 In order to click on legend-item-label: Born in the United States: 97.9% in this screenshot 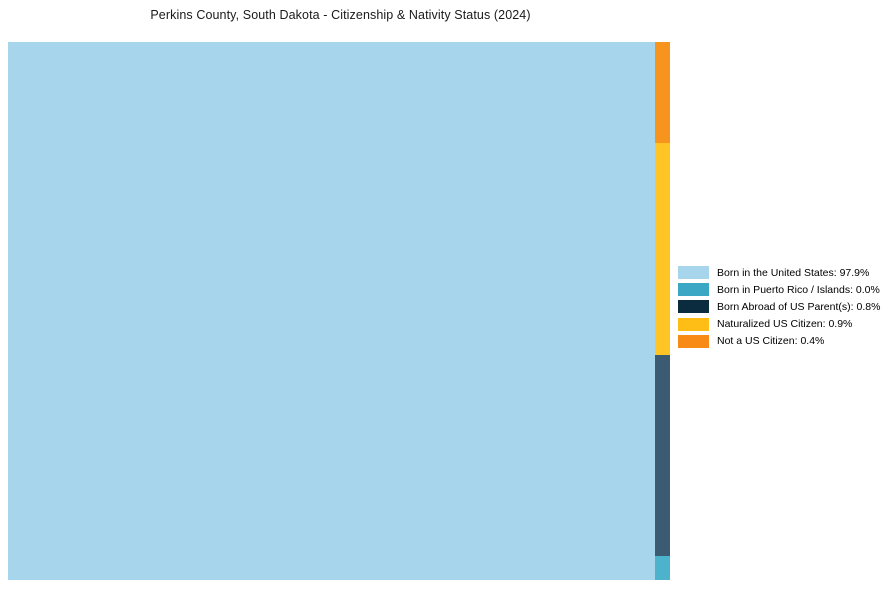, I will do `click(793, 272)`.